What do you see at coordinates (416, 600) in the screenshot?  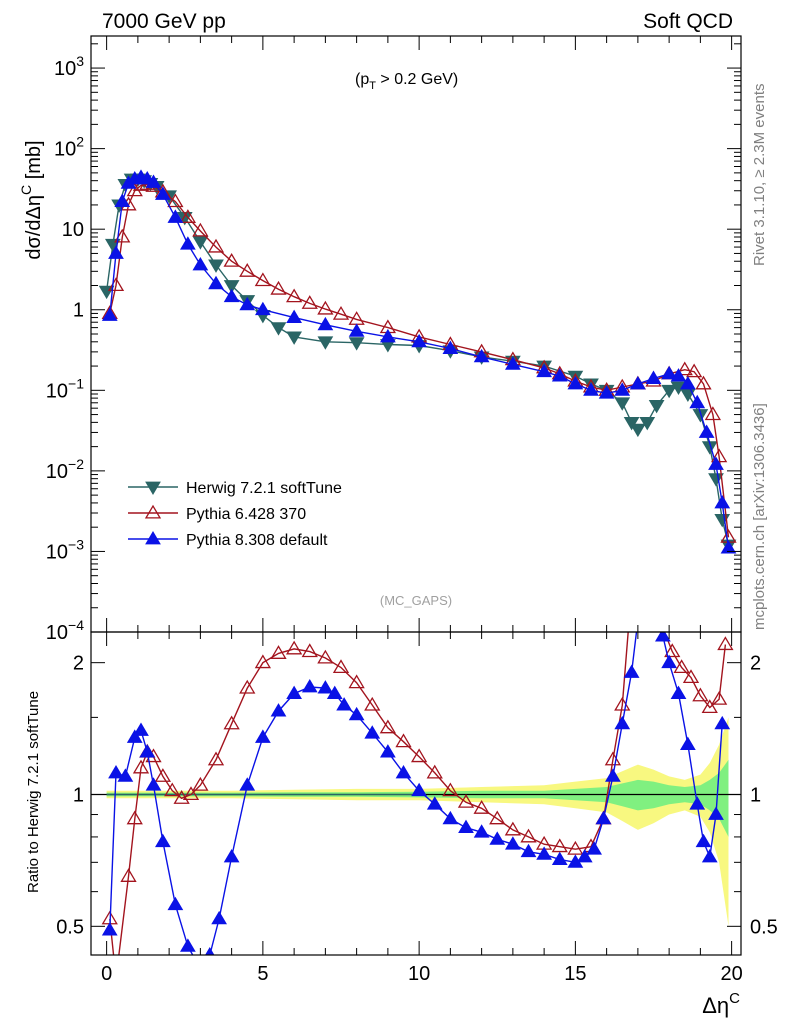 I see `watermark: (MC_GAPS)` at bounding box center [416, 600].